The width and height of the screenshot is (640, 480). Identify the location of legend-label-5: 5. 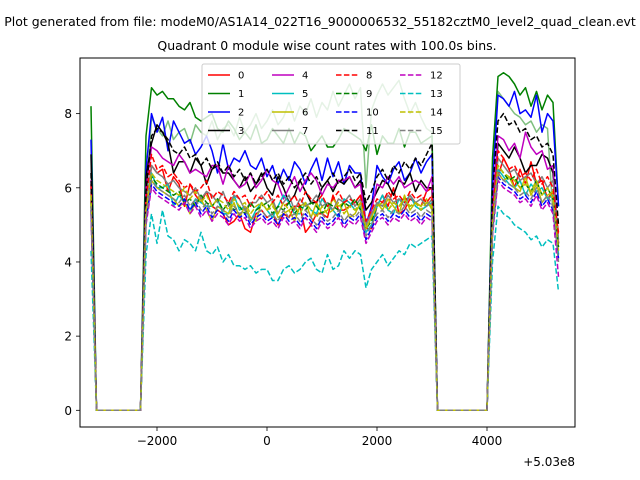
(305, 94).